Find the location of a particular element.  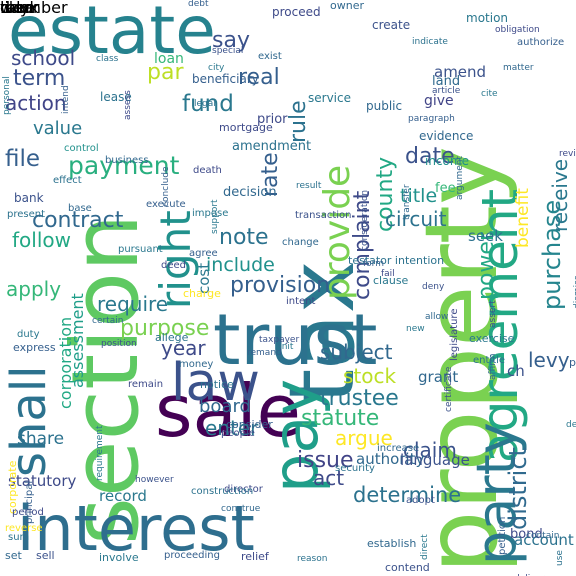

word-reason: reason is located at coordinates (312, 559).